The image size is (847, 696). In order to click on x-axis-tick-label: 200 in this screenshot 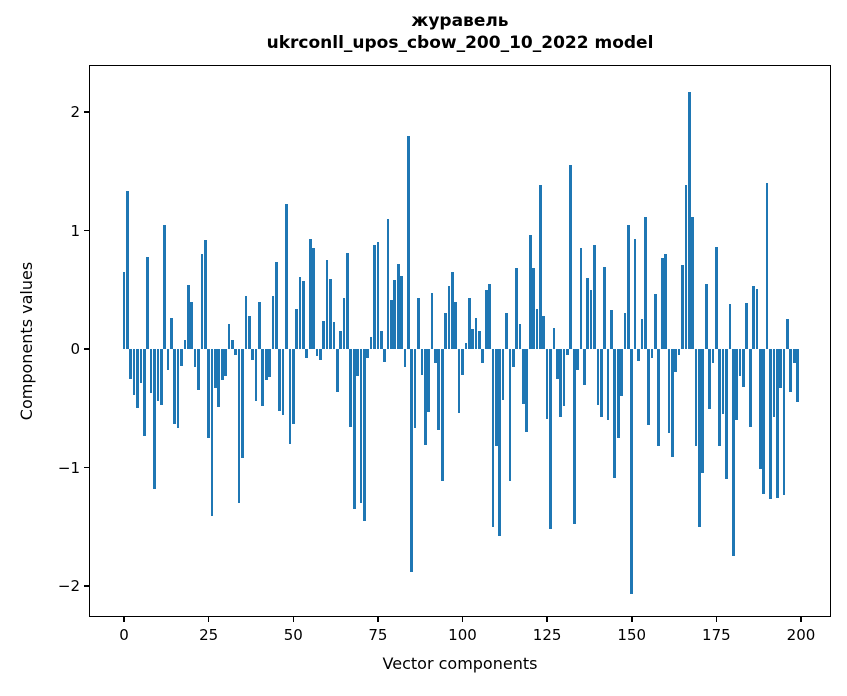, I will do `click(801, 635)`.